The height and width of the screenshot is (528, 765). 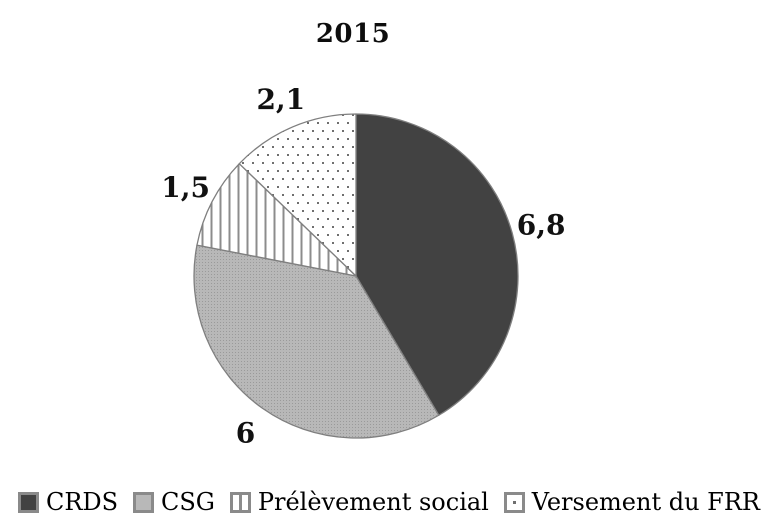 I want to click on chart-title: 2015, so click(x=353, y=34).